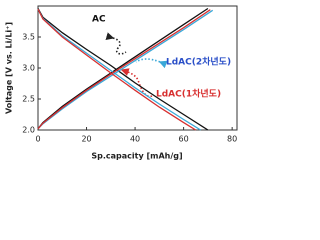 This screenshot has width=320, height=240. What do you see at coordinates (28, 37) in the screenshot?
I see `y-tick-label: 3.5` at bounding box center [28, 37].